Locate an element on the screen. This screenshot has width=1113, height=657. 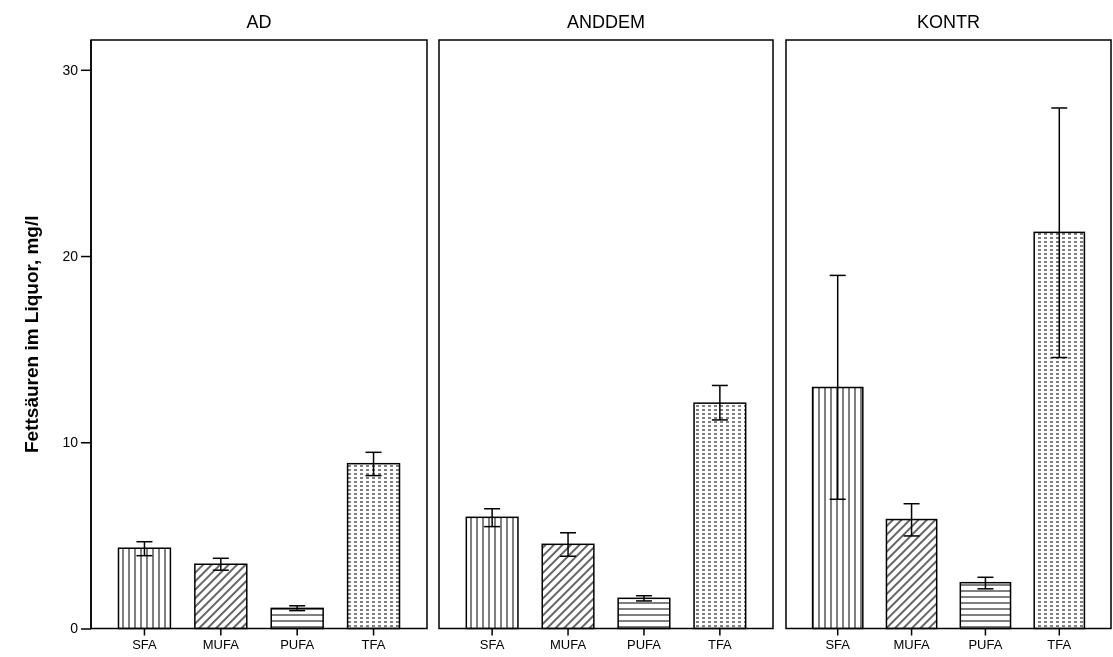
chart-title: KONTR is located at coordinates (948, 22).